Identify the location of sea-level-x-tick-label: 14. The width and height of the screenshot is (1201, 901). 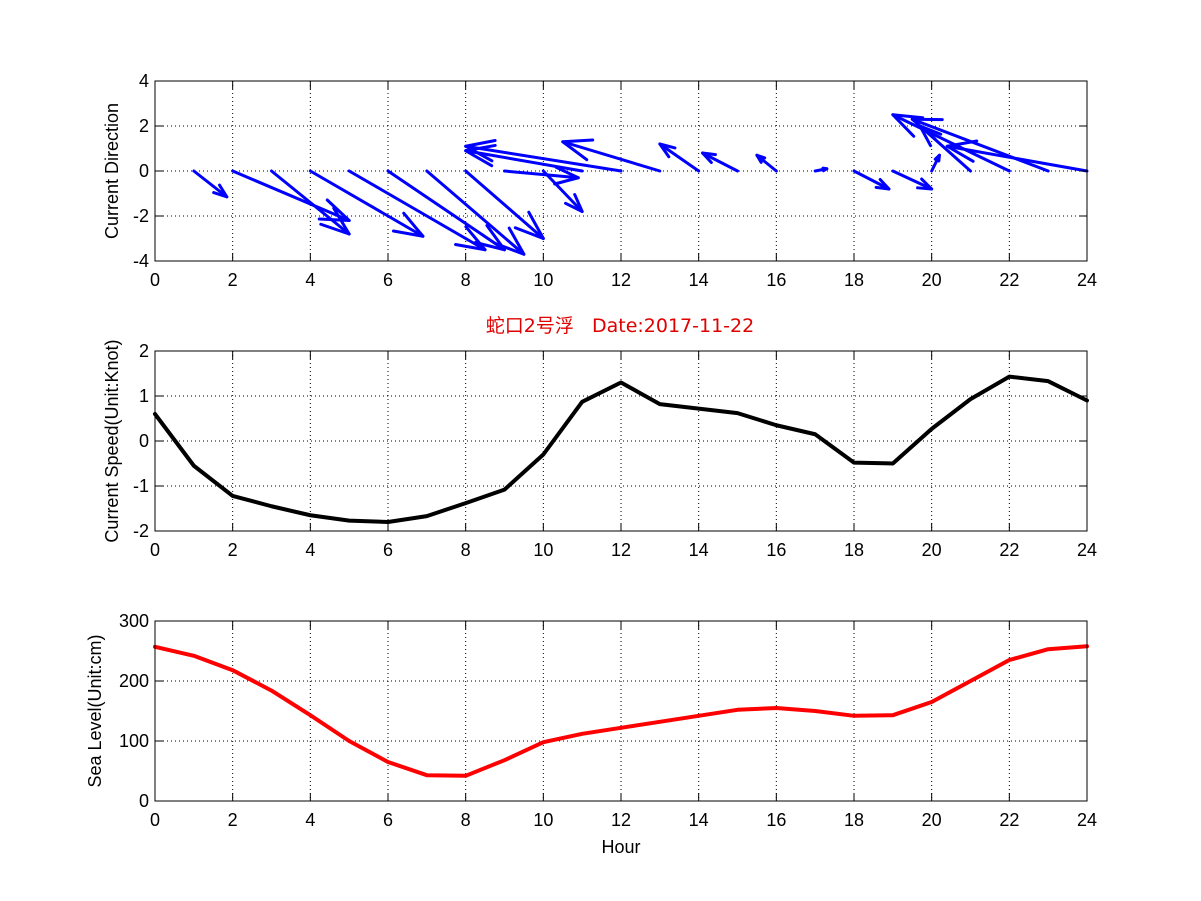
(699, 820).